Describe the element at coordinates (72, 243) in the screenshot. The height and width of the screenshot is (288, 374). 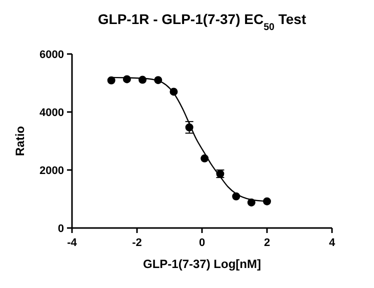
I see `x-tick-label: -4` at that location.